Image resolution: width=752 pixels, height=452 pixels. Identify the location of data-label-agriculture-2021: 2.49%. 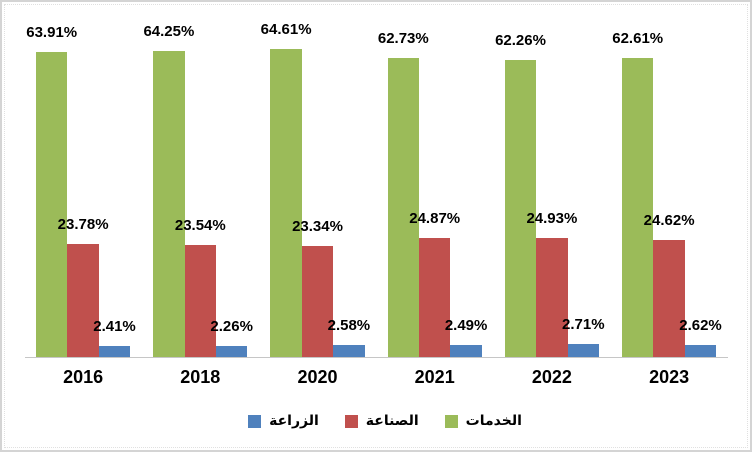
(466, 326).